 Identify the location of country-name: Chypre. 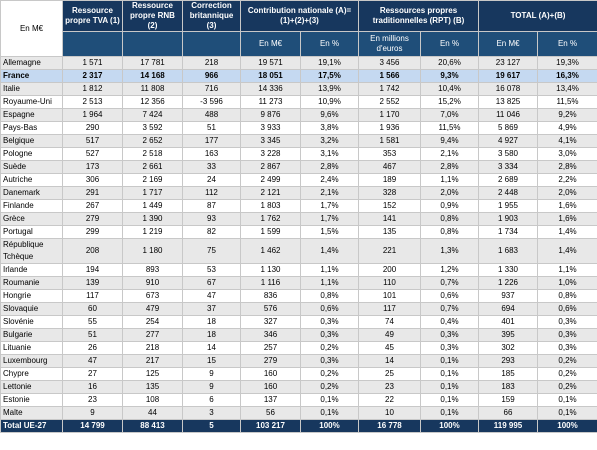
(31, 374).